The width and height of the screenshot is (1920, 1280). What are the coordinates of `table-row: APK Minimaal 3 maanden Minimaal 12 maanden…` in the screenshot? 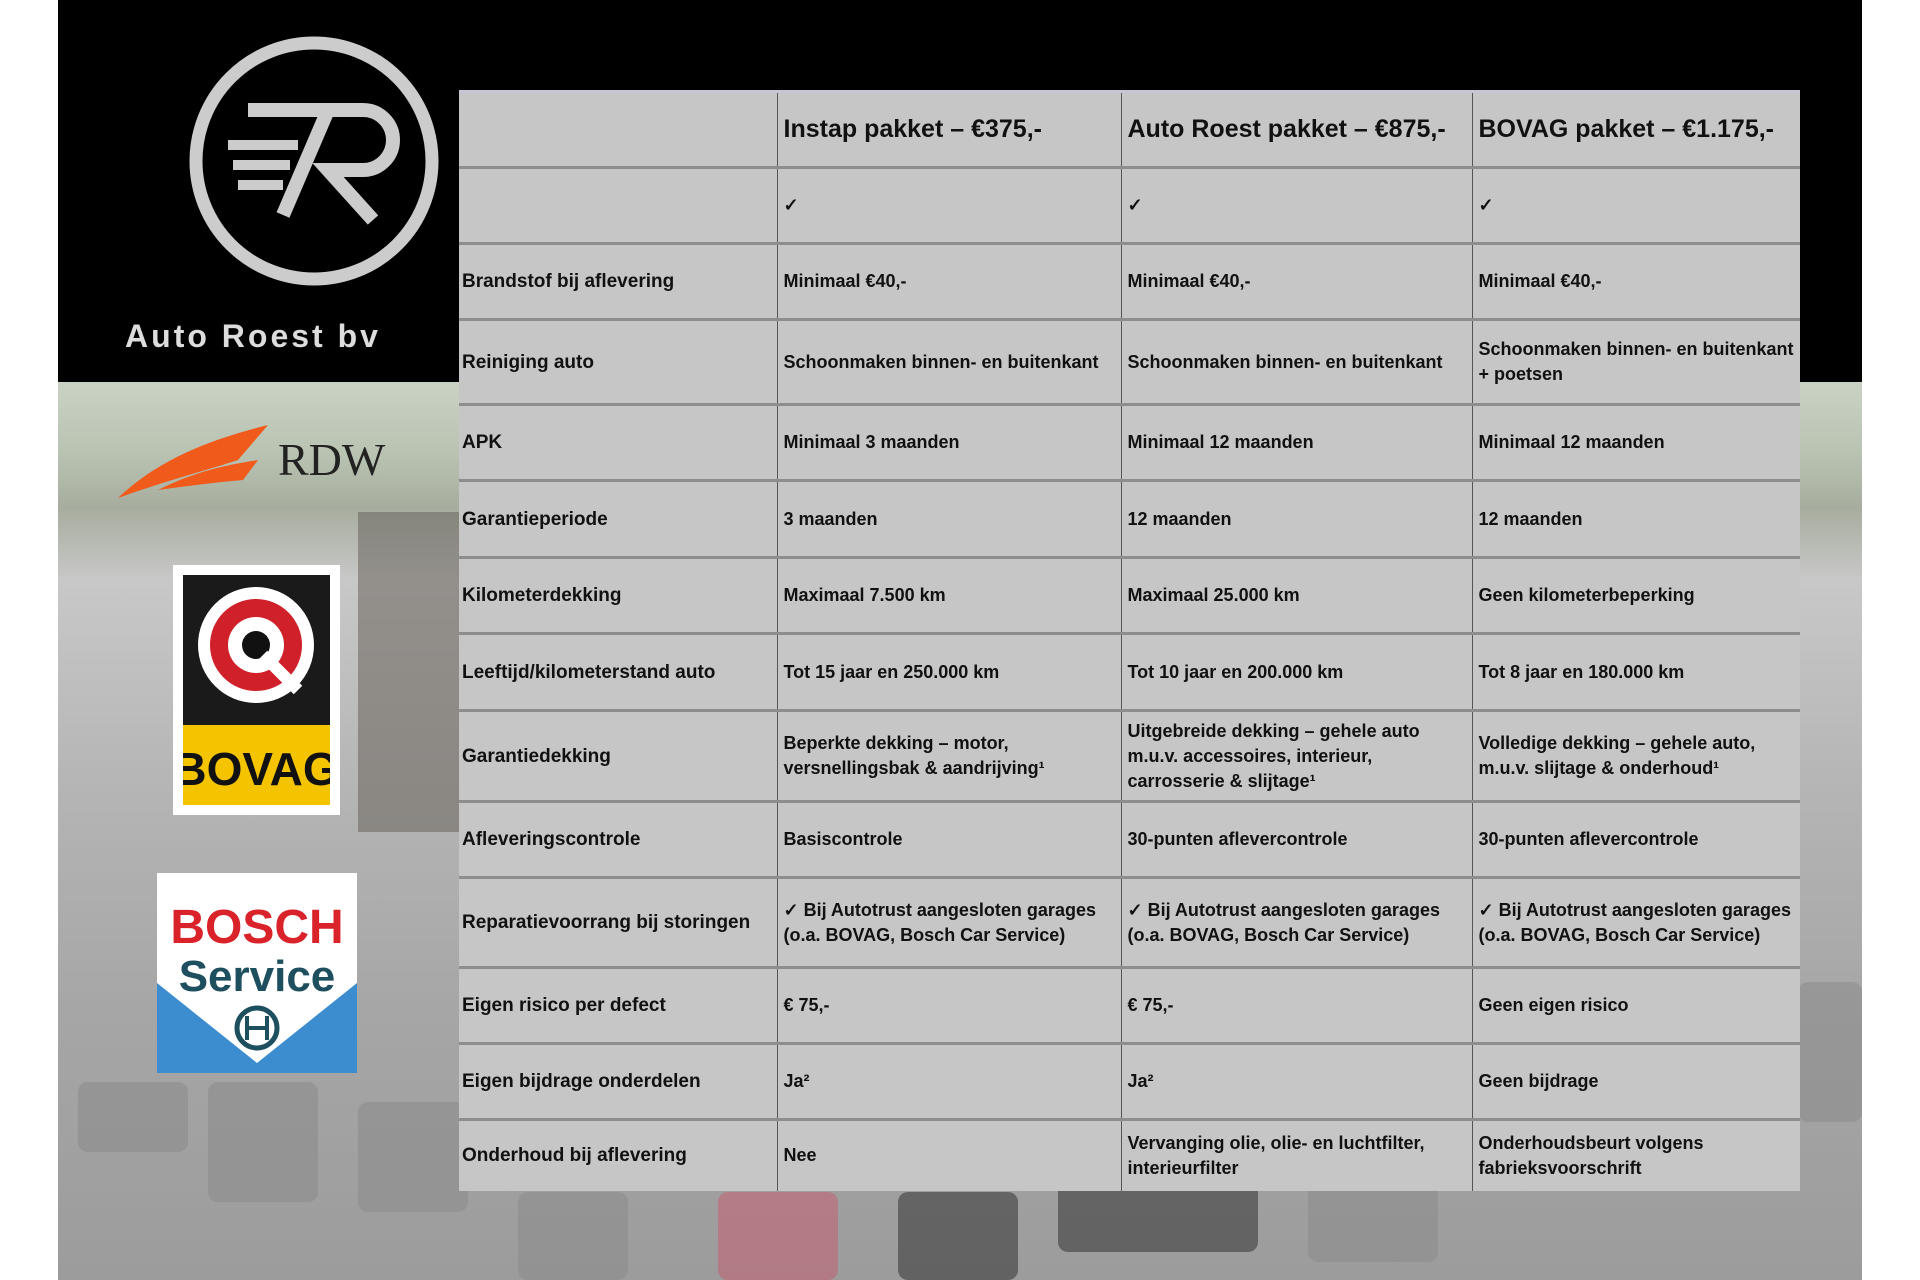 It's located at (1129, 442).